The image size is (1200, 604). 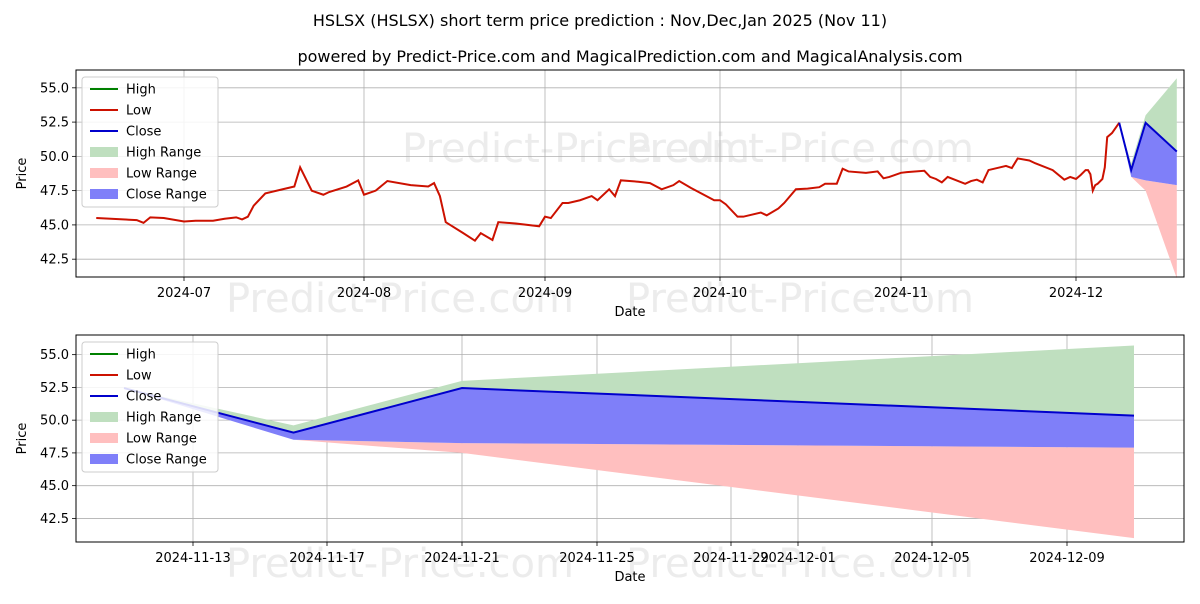 I want to click on x-tick-label: 2024-08, so click(x=364, y=293).